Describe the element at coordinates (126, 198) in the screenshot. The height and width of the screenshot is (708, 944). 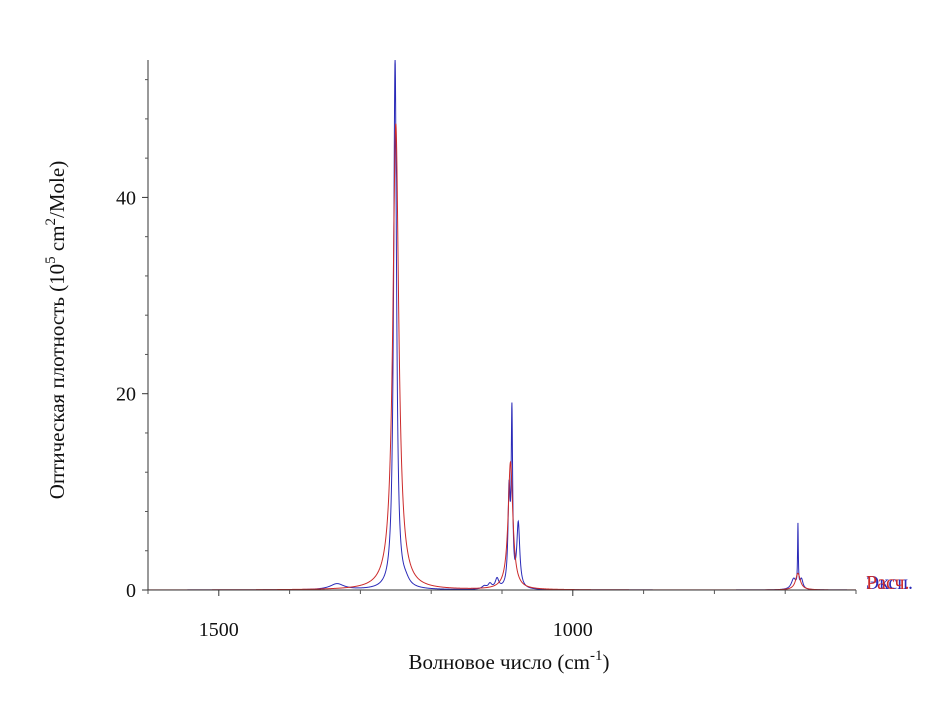
I see `y-tick-label-40: 40` at that location.